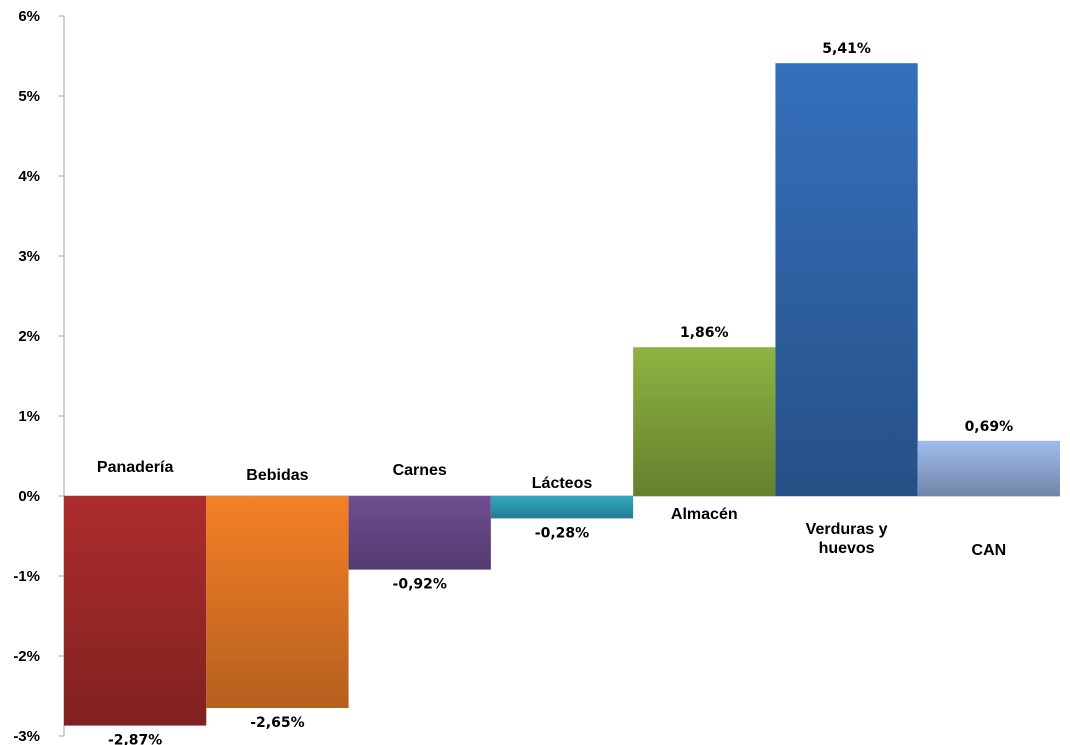 The image size is (1070, 745). Describe the element at coordinates (29, 256) in the screenshot. I see `y-tick-label: 3%` at that location.